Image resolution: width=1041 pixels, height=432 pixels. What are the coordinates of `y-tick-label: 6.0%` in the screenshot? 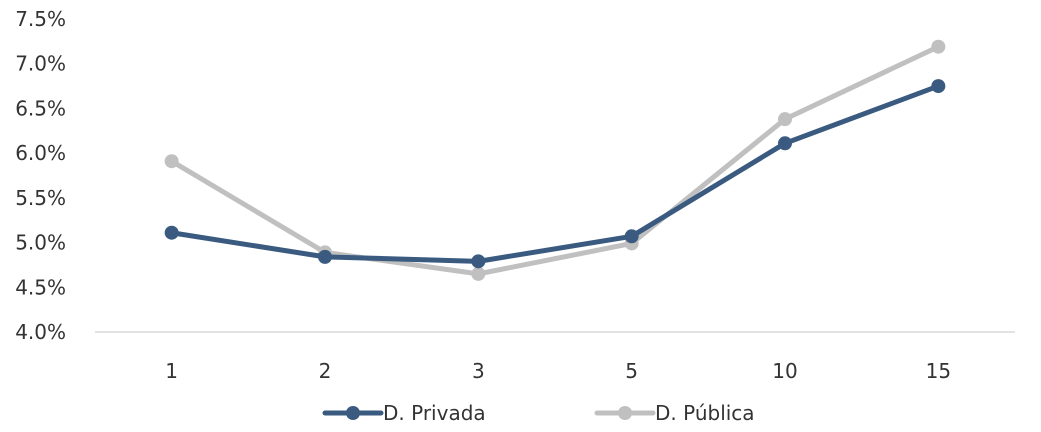 It's located at (40, 153).